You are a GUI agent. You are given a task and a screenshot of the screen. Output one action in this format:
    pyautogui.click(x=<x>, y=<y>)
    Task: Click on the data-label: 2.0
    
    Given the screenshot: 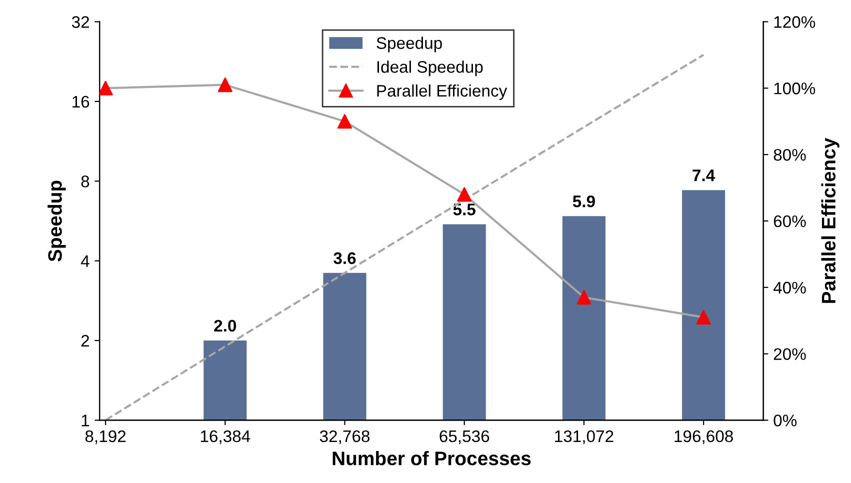 What is the action you would take?
    pyautogui.click(x=225, y=326)
    